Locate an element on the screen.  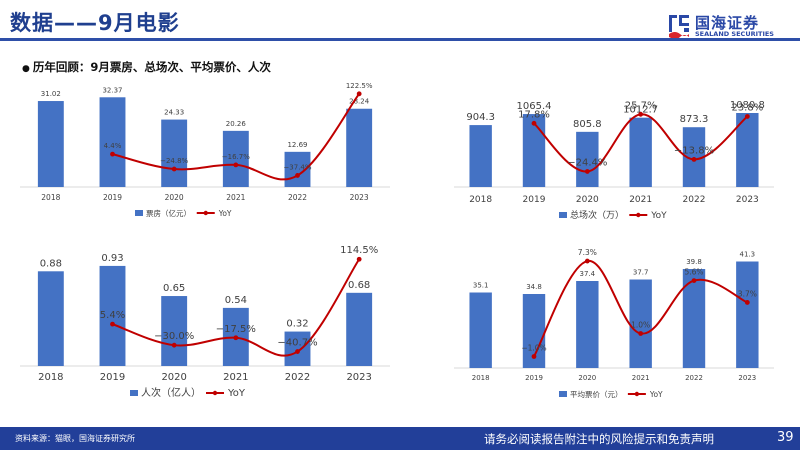
legend-bar-label: 票房（亿元） is located at coordinates (168, 213).